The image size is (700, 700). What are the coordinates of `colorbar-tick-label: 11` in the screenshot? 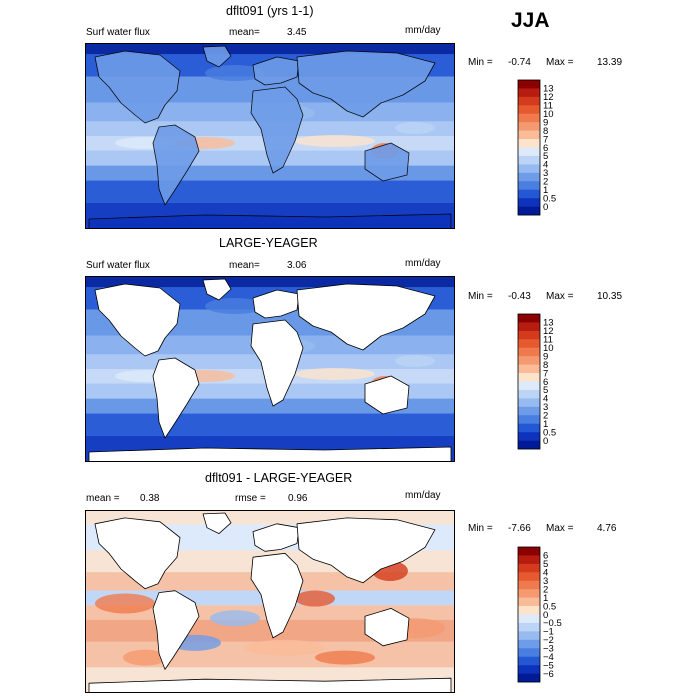 It's located at (548, 340).